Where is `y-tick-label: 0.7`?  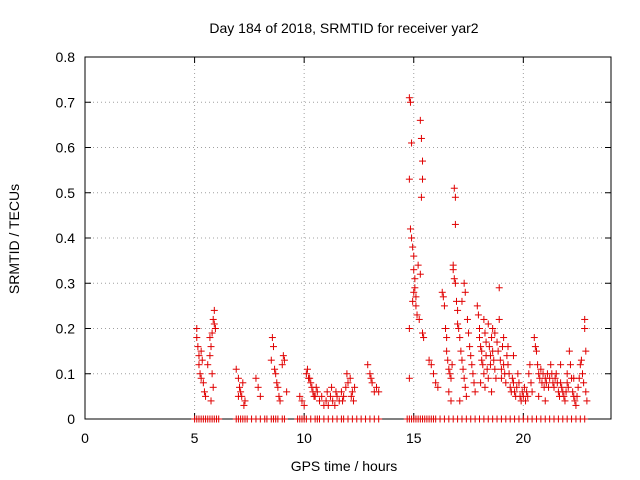 y-tick-label: 0.7 is located at coordinates (66, 102).